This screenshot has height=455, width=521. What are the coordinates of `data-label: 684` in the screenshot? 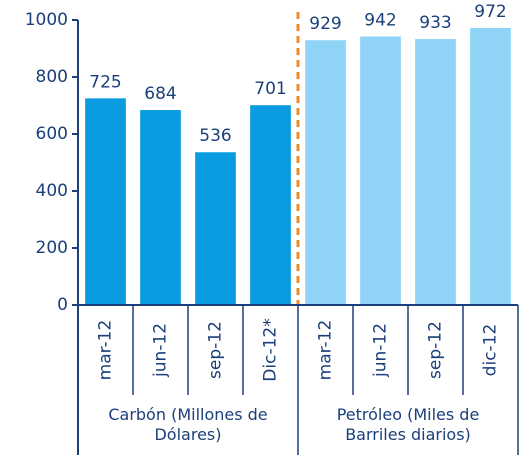 It's located at (160, 94).